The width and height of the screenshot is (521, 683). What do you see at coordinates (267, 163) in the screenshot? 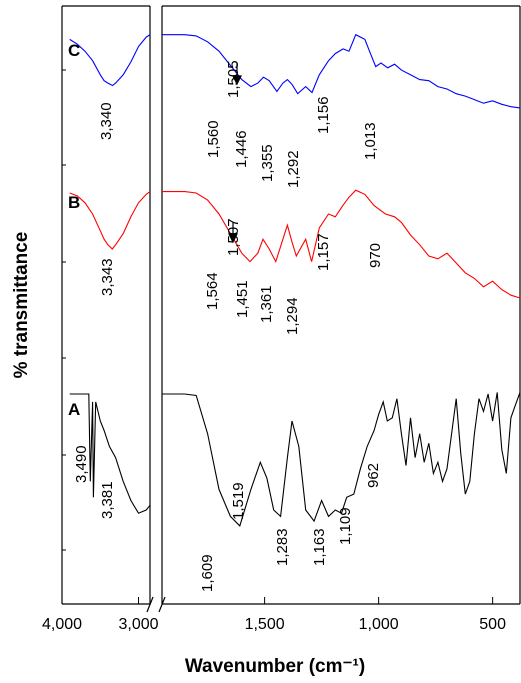
I see `peak-label-c: 1,355` at bounding box center [267, 163].